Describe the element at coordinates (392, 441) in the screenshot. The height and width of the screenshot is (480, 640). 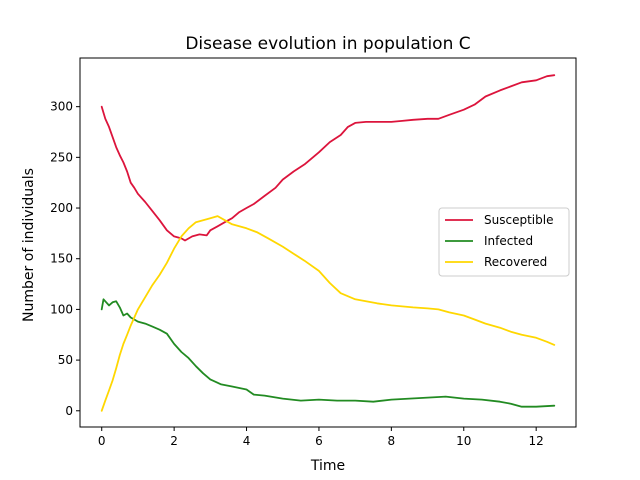
I see `x-tick-label: 8` at that location.